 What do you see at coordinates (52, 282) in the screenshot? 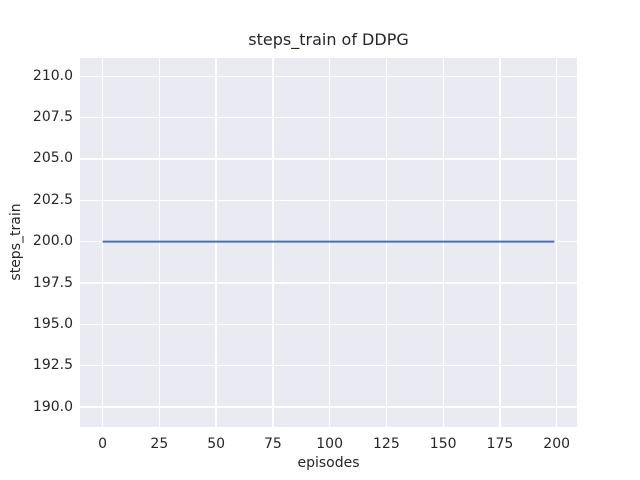
I see `y-tick-label: 197.5` at bounding box center [52, 282].